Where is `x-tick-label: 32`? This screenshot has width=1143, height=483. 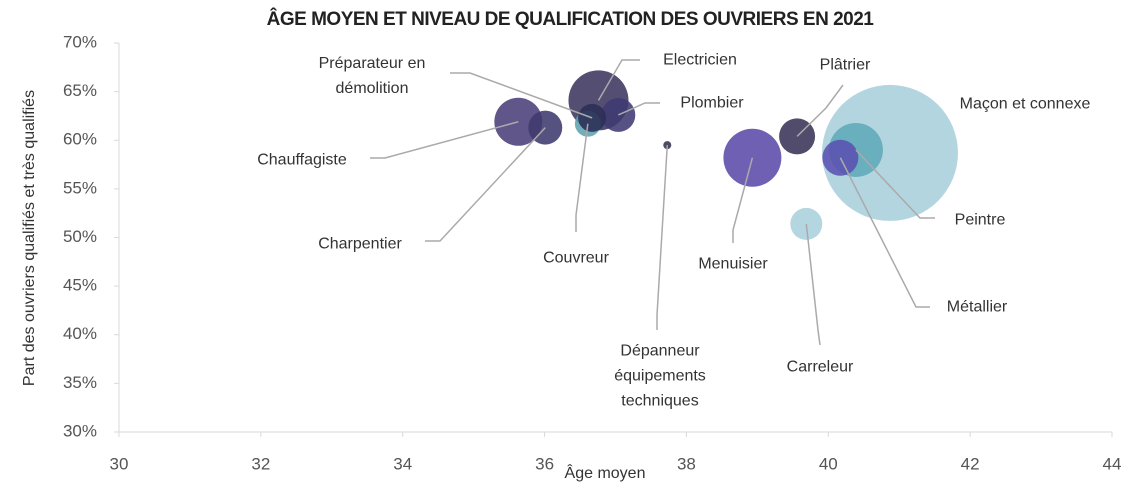 x-tick-label: 32 is located at coordinates (260, 463).